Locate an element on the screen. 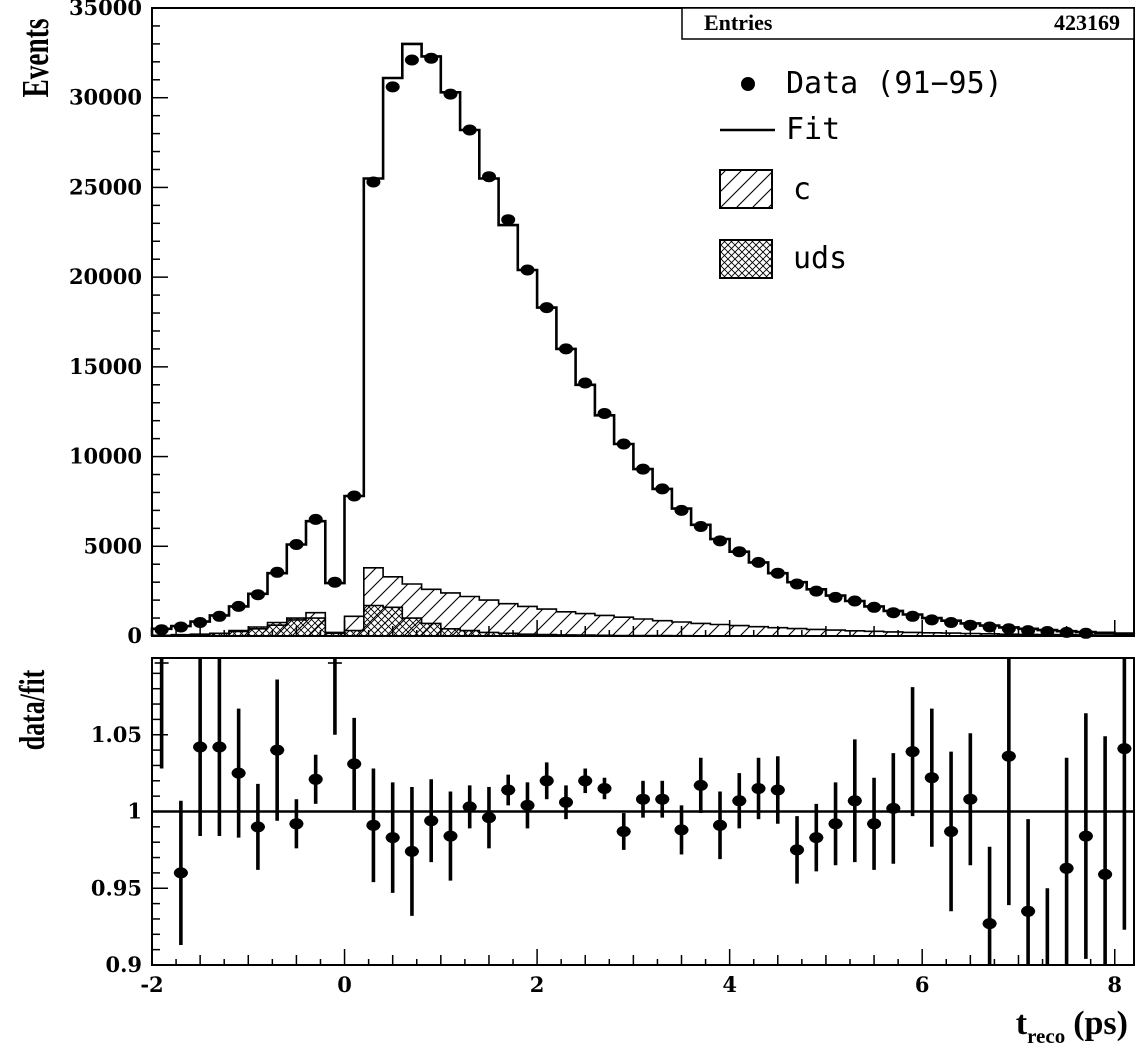 The height and width of the screenshot is (1043, 1135). y-tick-label: 0.9 is located at coordinates (123, 964).